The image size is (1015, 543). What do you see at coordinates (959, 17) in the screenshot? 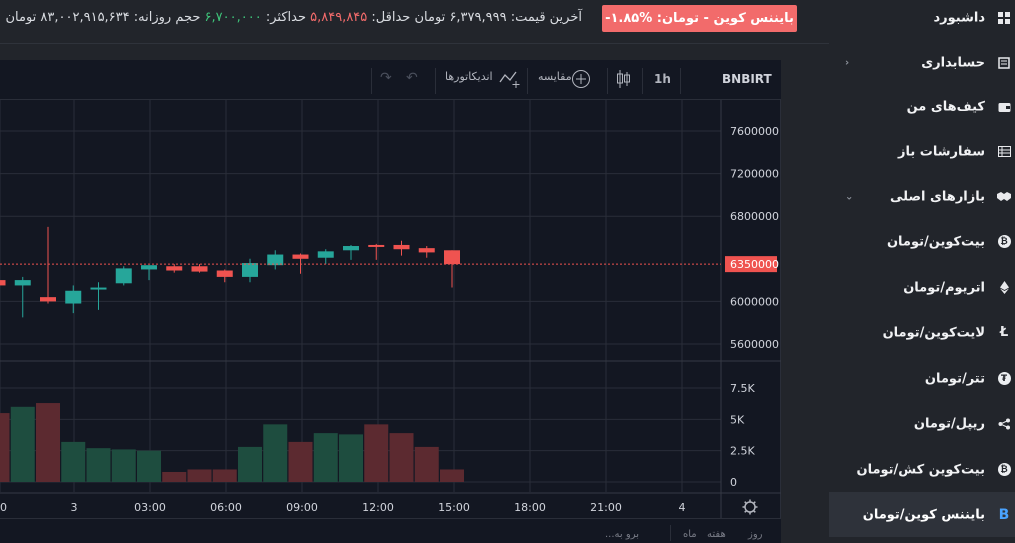
I see `sidebar-item-label: داشبورد` at bounding box center [959, 17].